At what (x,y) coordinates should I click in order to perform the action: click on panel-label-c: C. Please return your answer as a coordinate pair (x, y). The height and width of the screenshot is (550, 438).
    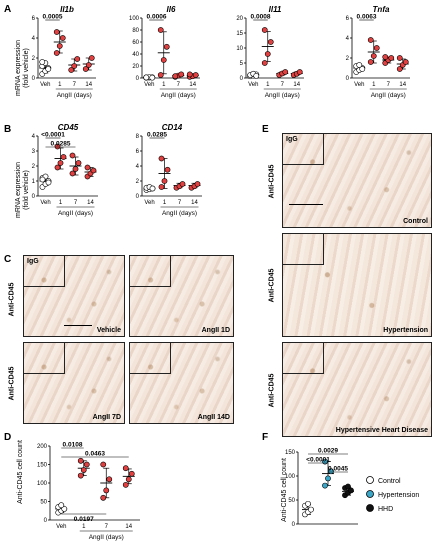
    Looking at the image, I should click on (7, 259).